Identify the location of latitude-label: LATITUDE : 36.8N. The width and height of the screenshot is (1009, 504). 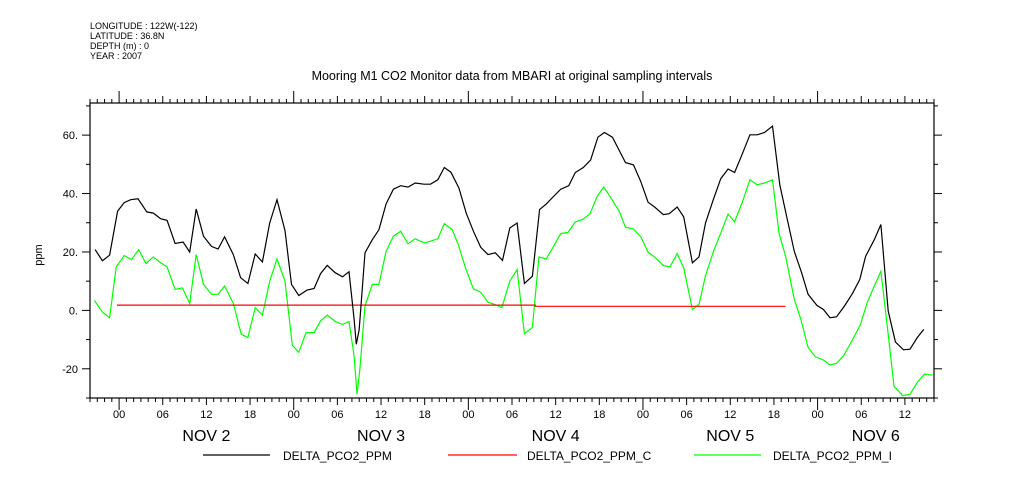
(127, 36).